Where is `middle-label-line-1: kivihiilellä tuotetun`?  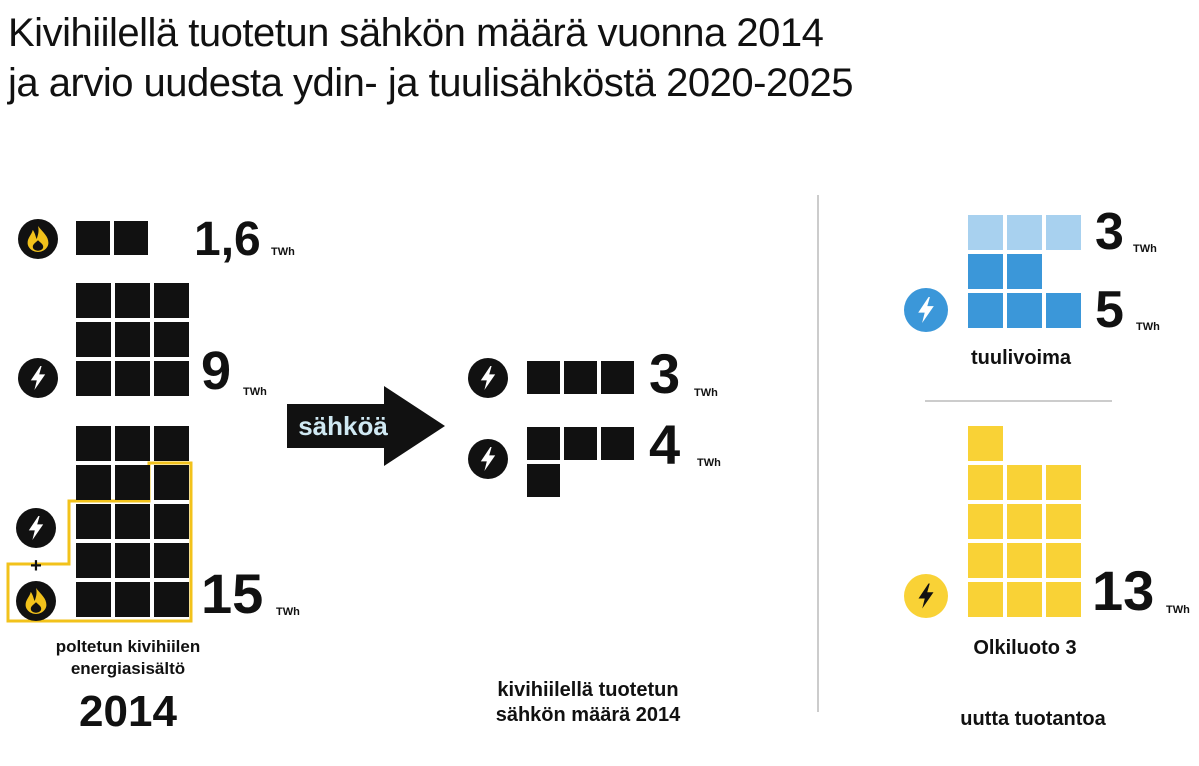
middle-label-line-1: kivihiilellä tuotetun is located at coordinates (587, 690).